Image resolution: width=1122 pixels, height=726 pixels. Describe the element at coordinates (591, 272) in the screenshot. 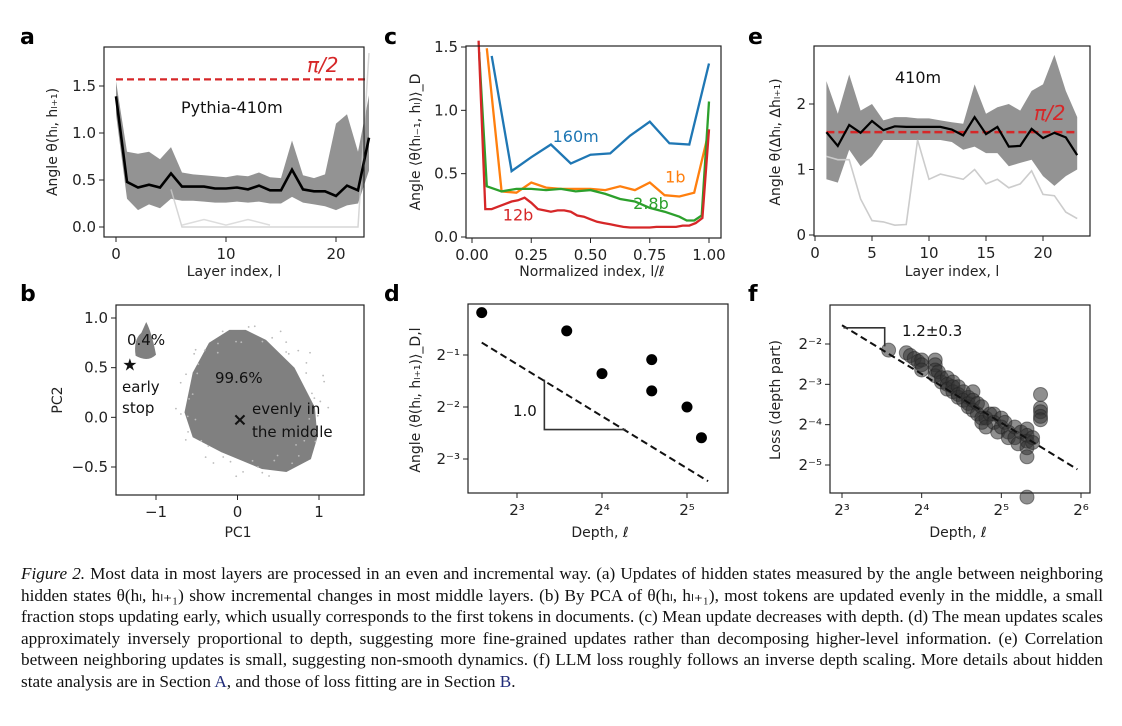

I see `panel-c-xlabel: Normalized index, l/ℓ` at that location.